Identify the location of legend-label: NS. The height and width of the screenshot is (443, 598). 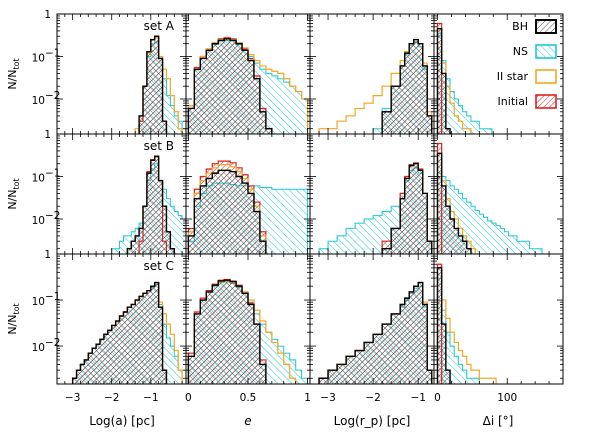
(520, 51).